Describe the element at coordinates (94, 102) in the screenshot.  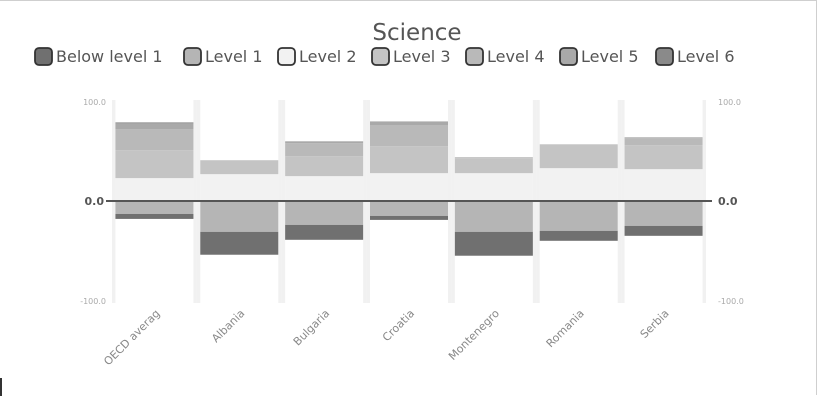
I see `y-tick-left-top: 100.0` at that location.